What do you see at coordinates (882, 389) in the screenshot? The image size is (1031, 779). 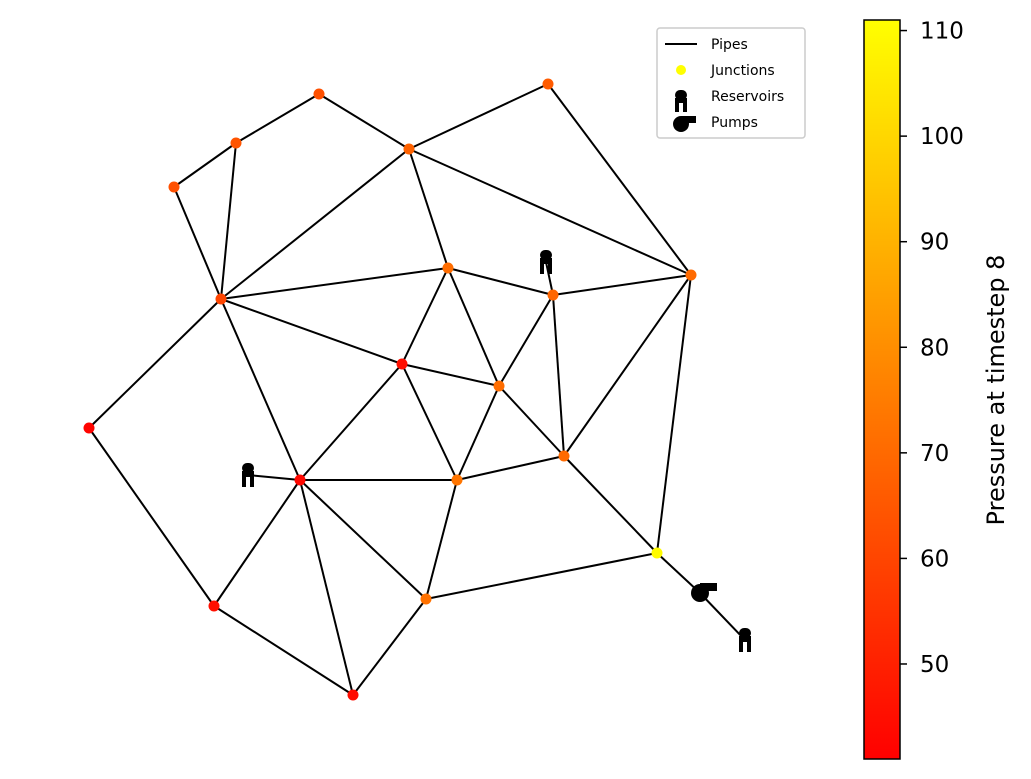 I see `colorbar-gradient` at bounding box center [882, 389].